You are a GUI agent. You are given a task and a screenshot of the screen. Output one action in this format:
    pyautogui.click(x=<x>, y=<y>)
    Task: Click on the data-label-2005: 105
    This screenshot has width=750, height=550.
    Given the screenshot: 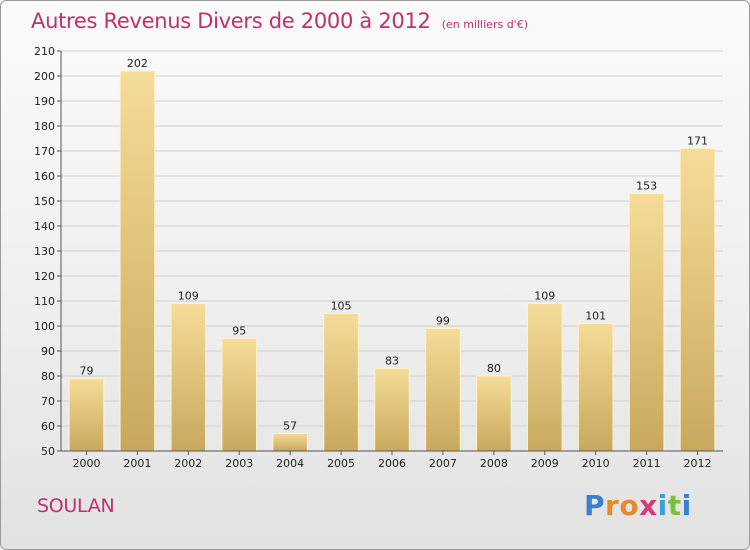 What is the action you would take?
    pyautogui.click(x=341, y=306)
    